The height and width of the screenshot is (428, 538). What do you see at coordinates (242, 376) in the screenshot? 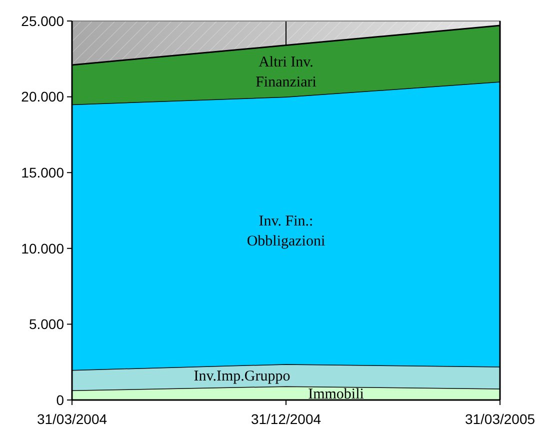
I see `series-label: Inv.Imp.Gruppo` at bounding box center [242, 376].